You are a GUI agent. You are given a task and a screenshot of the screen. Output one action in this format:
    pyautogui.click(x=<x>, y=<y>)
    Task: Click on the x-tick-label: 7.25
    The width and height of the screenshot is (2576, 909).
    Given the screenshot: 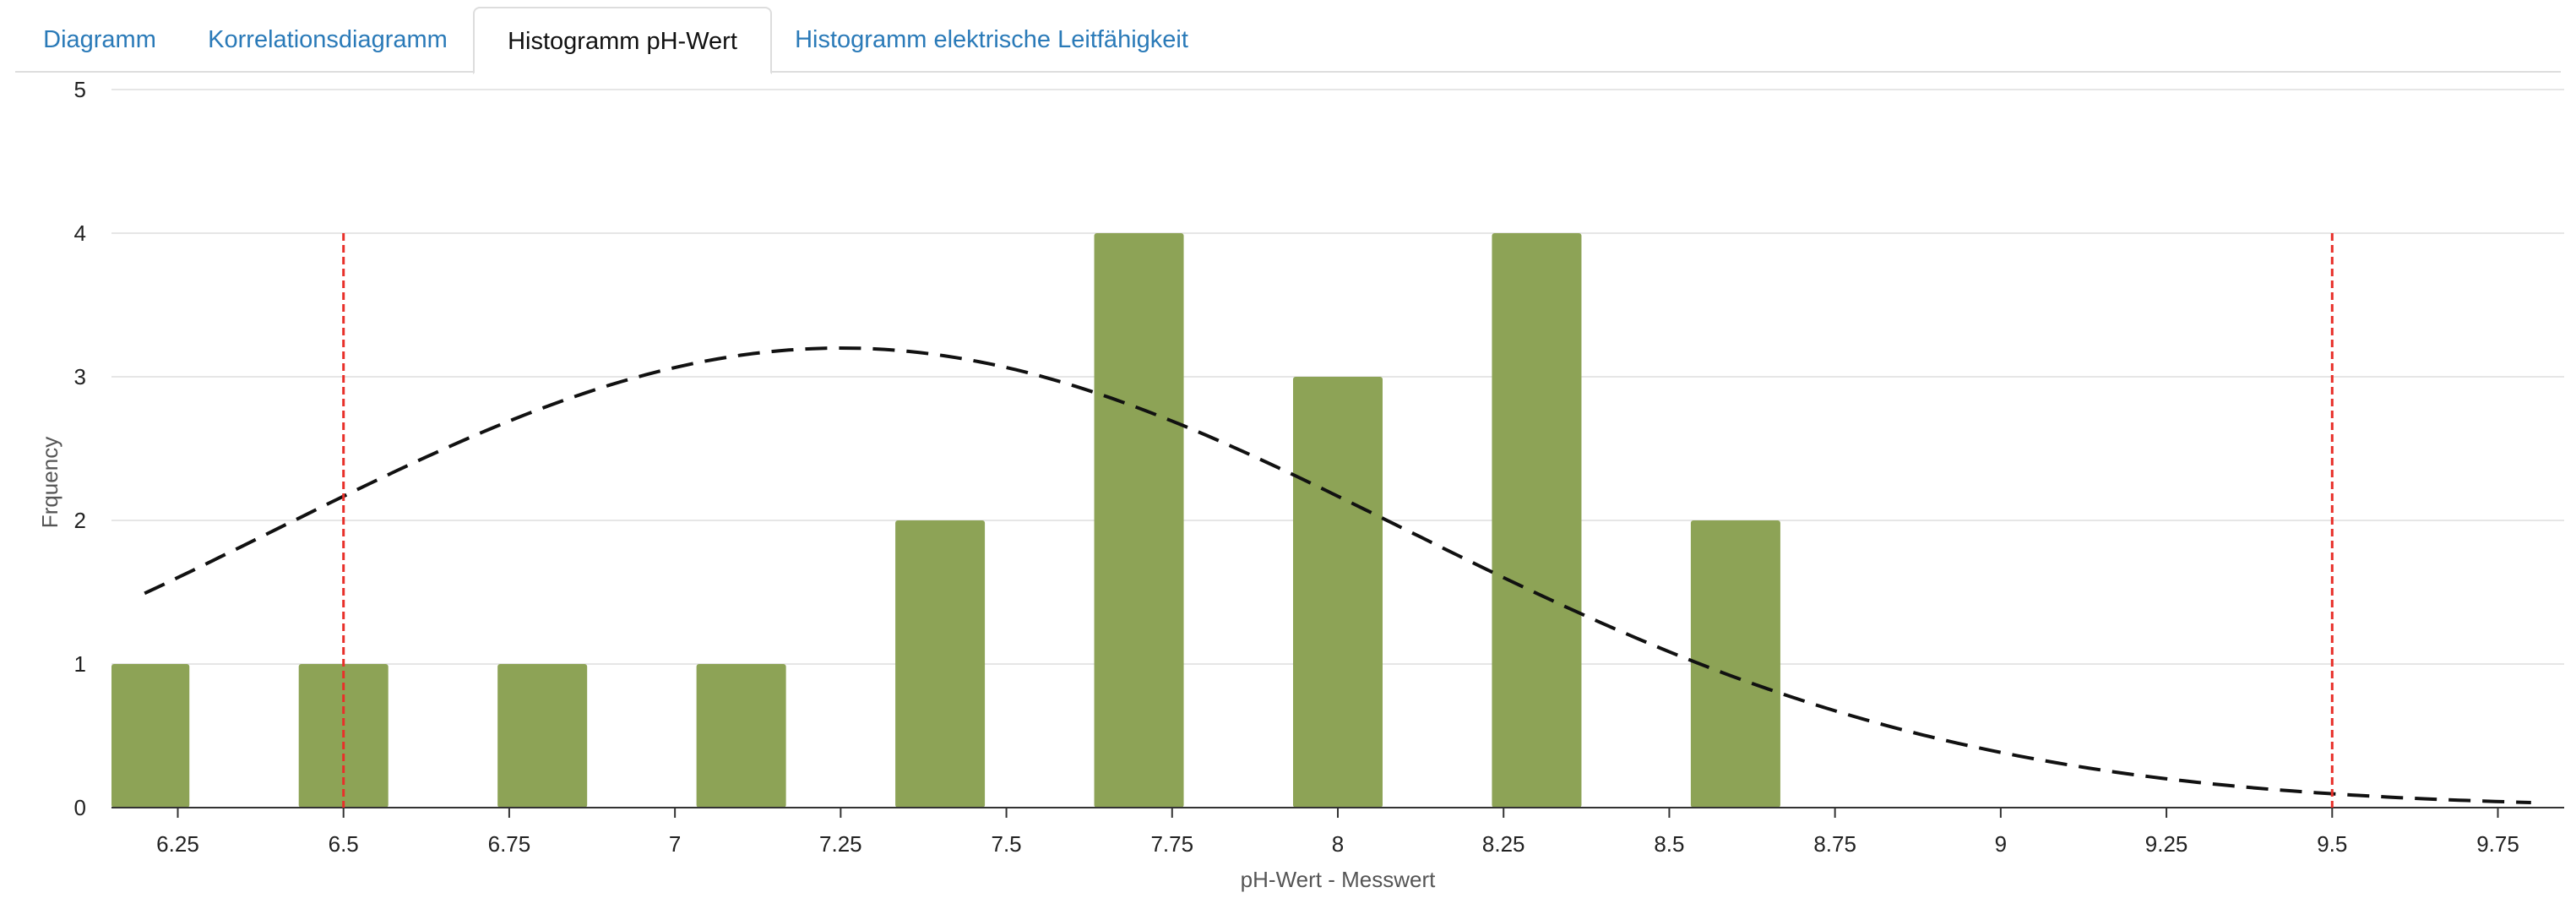 What is the action you would take?
    pyautogui.click(x=840, y=844)
    